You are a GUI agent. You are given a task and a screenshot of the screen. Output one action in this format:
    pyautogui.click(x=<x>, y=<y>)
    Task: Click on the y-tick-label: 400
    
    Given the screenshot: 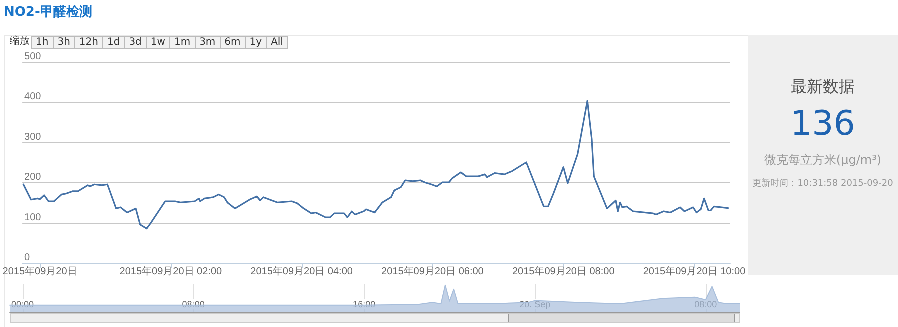 What is the action you would take?
    pyautogui.click(x=33, y=97)
    